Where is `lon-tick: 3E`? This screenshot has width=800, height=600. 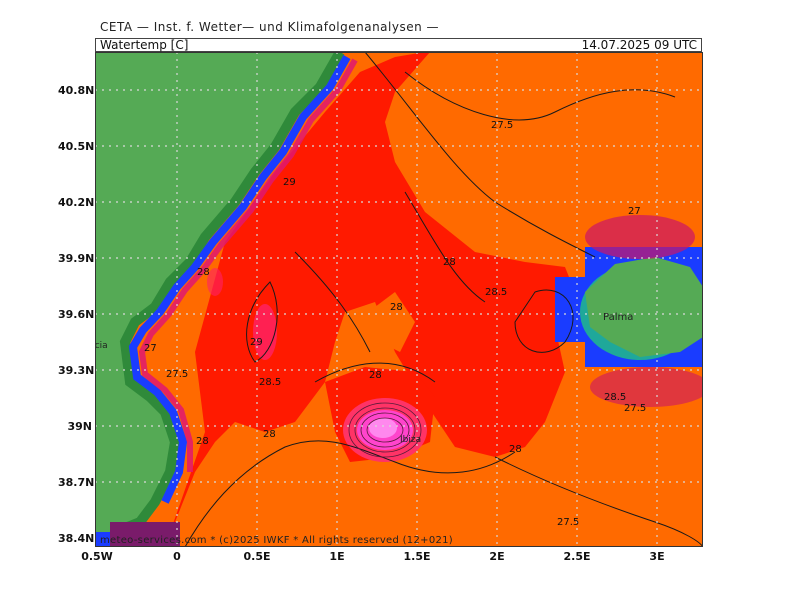
lon-tick: 3E is located at coordinates (657, 556).